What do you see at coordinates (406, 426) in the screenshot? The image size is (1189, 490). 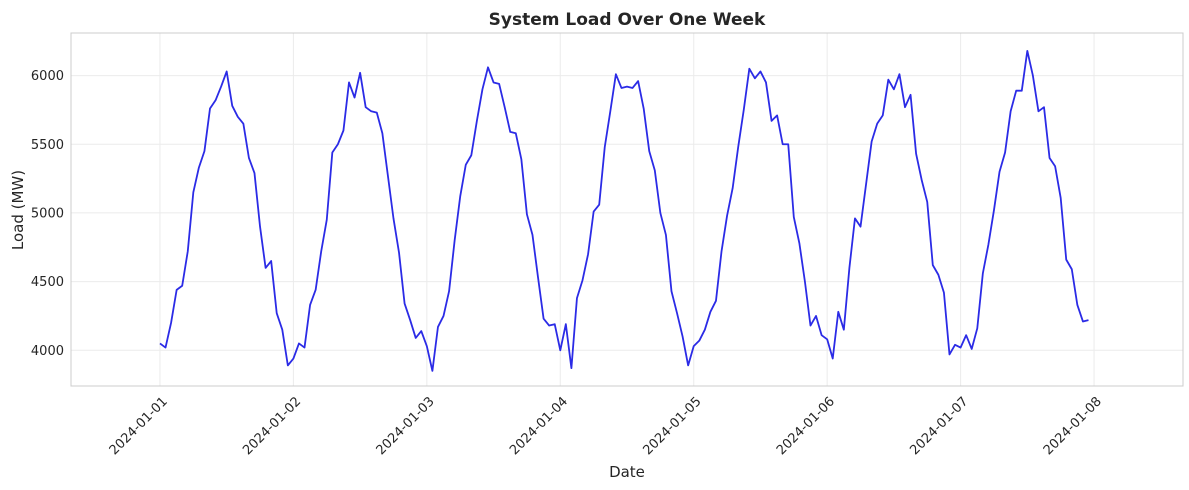 I see `x-tick-label: 2024-01-03` at bounding box center [406, 426].